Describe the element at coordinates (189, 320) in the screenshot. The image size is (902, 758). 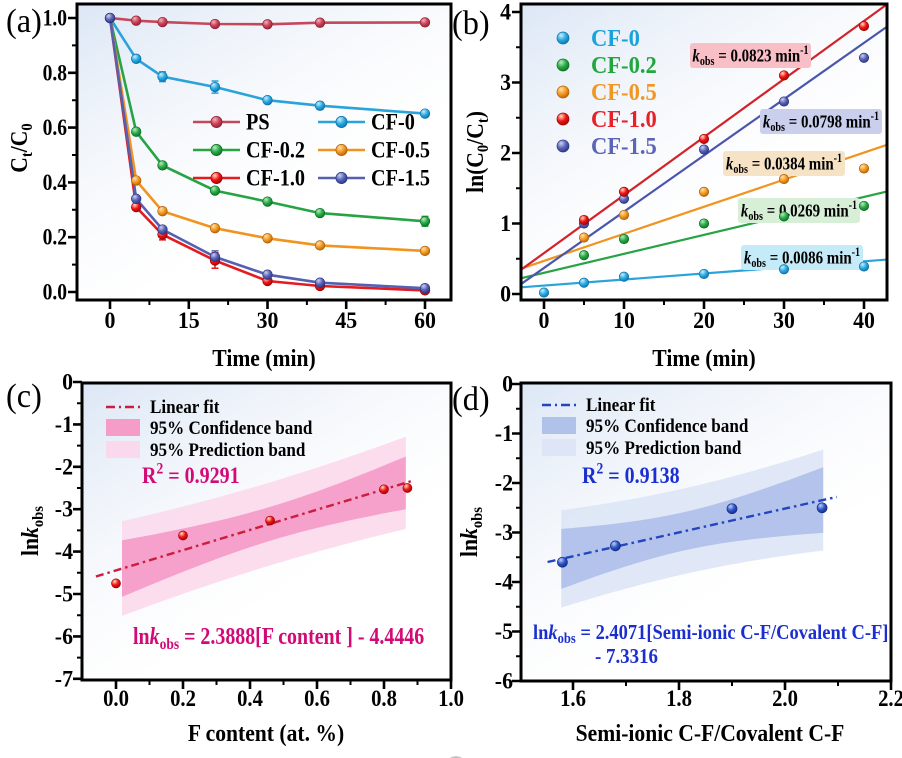
I see `svg-text: 15` at that location.